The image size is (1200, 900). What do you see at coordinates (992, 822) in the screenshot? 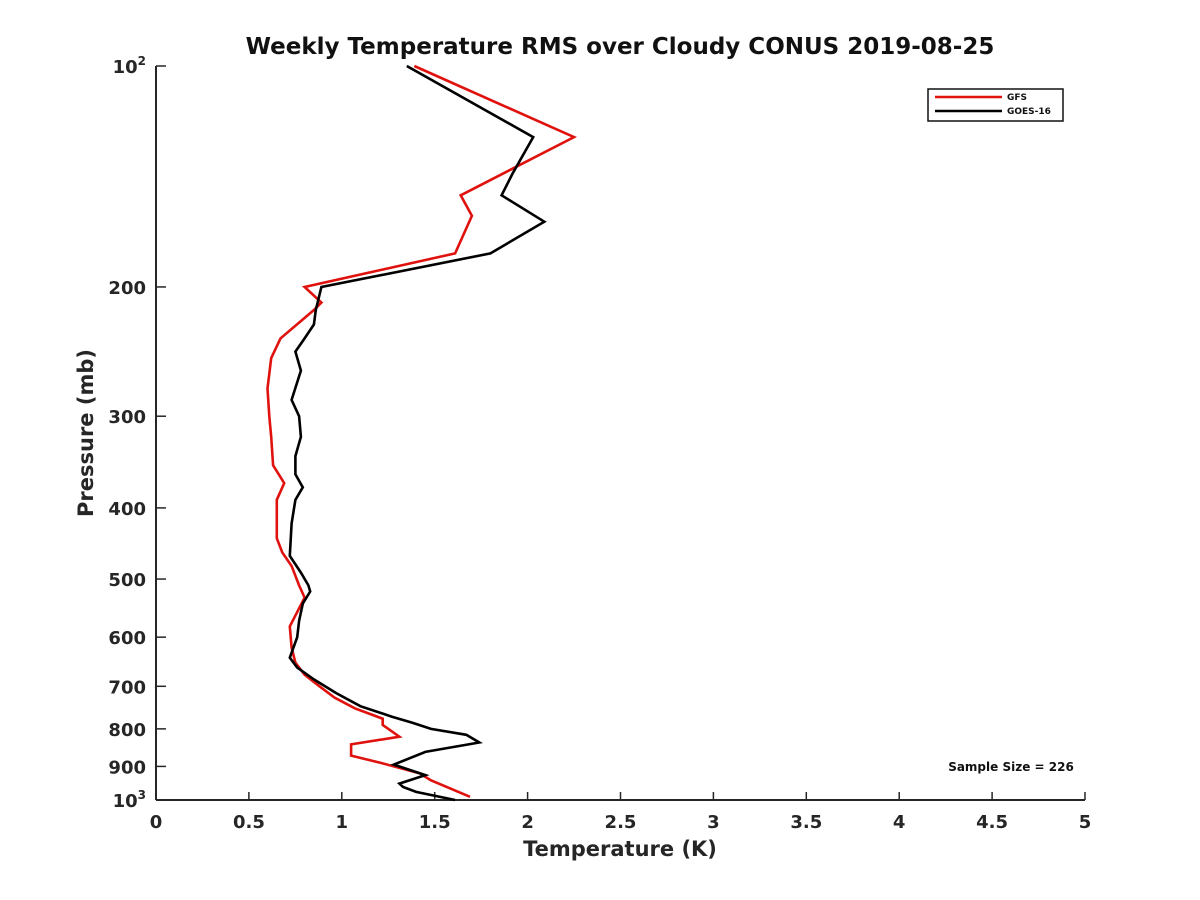
I see `x-tick-label: 4.5` at bounding box center [992, 822].